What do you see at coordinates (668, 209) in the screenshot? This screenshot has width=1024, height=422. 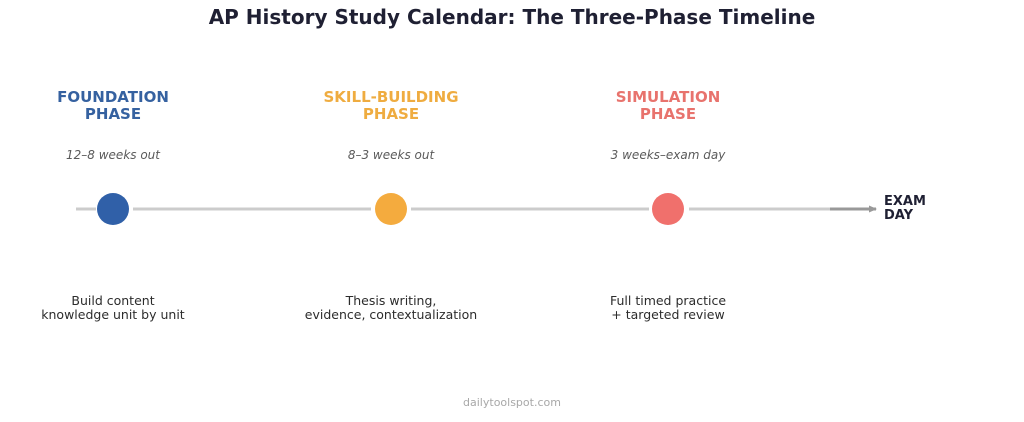 I see `phase-marker-simulation` at bounding box center [668, 209].